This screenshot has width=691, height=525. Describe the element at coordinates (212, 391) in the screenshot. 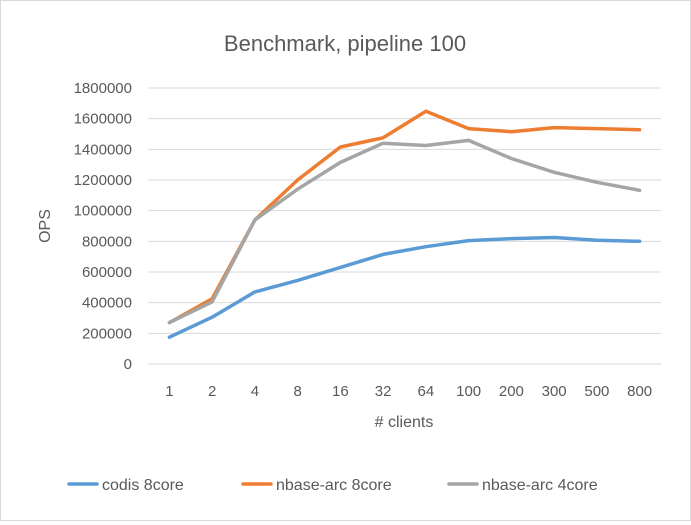

I see `x-tick-label: 2` at that location.